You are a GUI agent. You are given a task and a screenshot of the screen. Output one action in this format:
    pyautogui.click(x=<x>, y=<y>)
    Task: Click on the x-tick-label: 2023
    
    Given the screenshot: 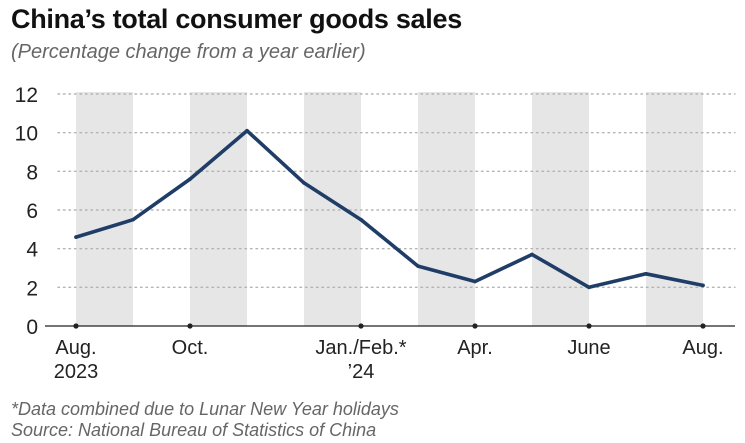 What is the action you would take?
    pyautogui.click(x=76, y=372)
    